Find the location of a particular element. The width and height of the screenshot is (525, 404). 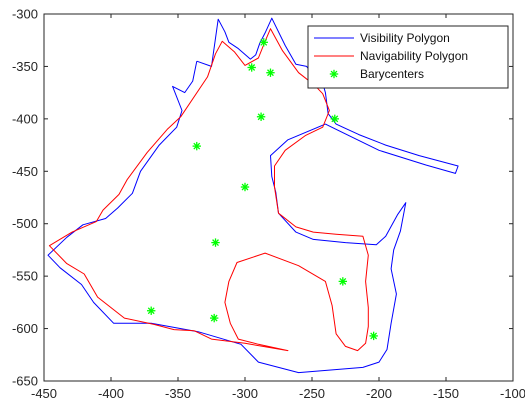

y-tick-label: -400 is located at coordinates (25, 118).